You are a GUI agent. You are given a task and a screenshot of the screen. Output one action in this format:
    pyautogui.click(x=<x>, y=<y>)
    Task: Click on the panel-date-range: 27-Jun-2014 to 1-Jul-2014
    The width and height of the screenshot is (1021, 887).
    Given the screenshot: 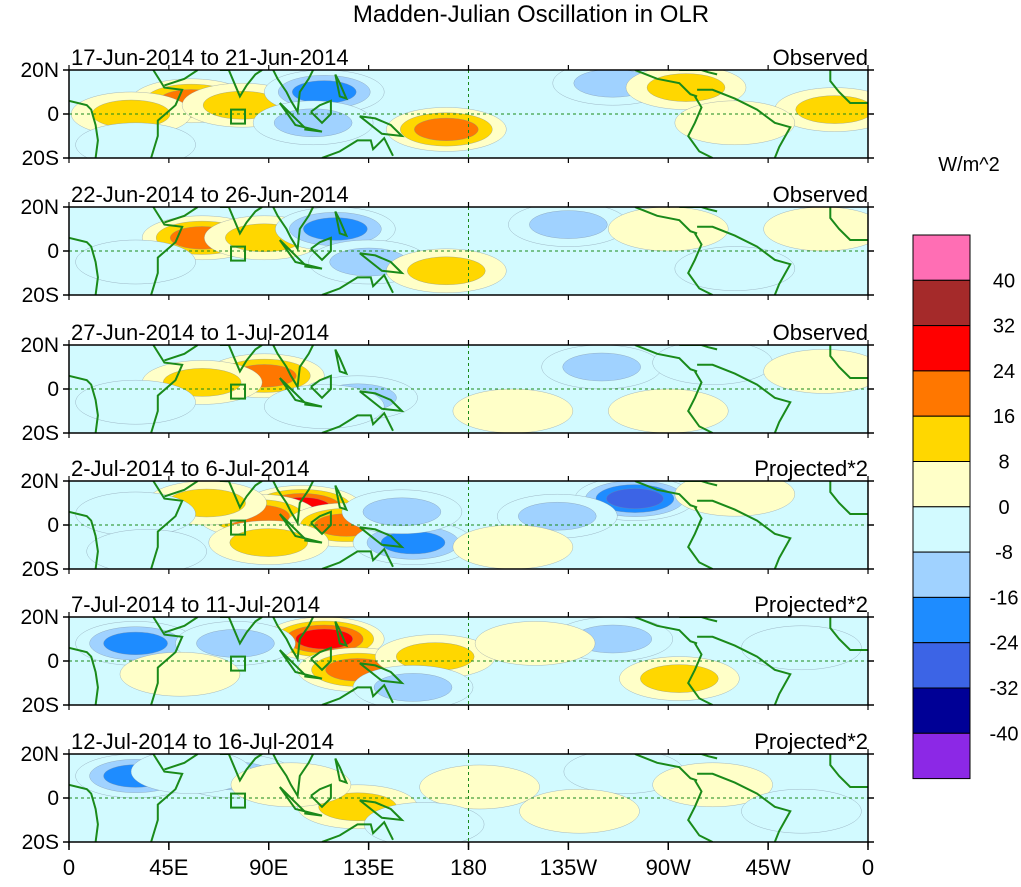 What is the action you would take?
    pyautogui.click(x=200, y=332)
    